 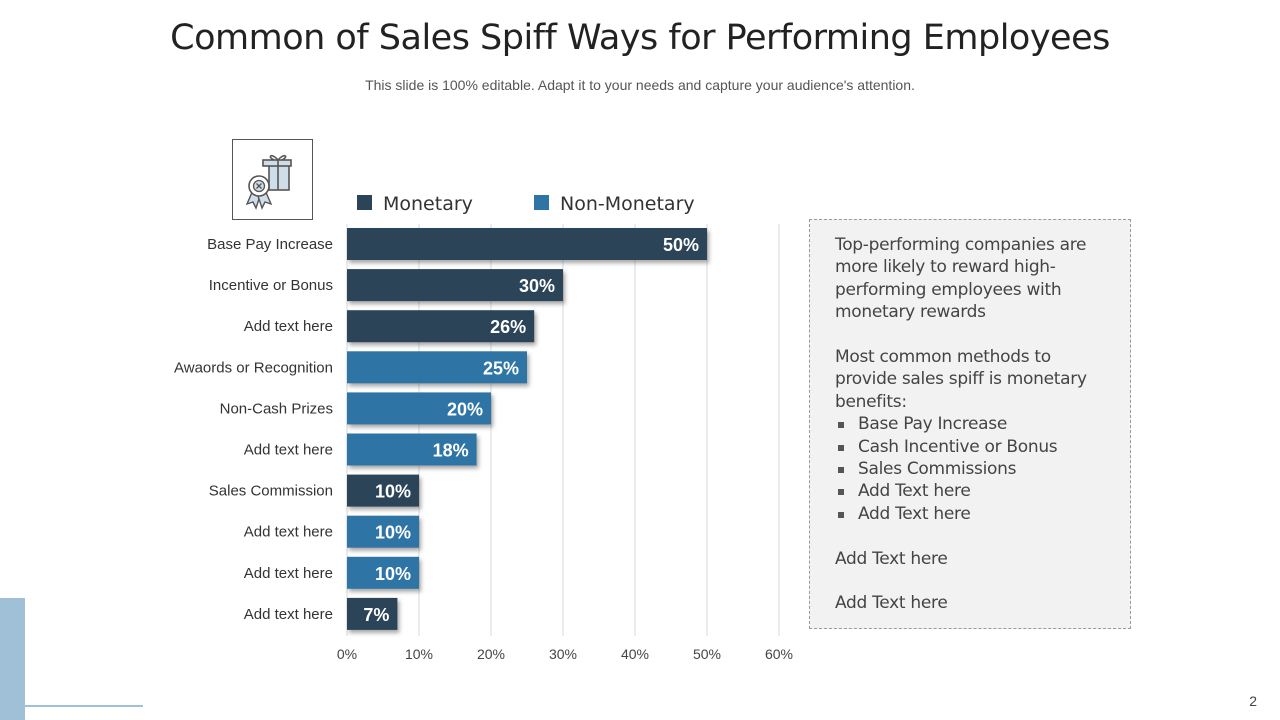 I want to click on x-tick-label: 10%, so click(x=419, y=654).